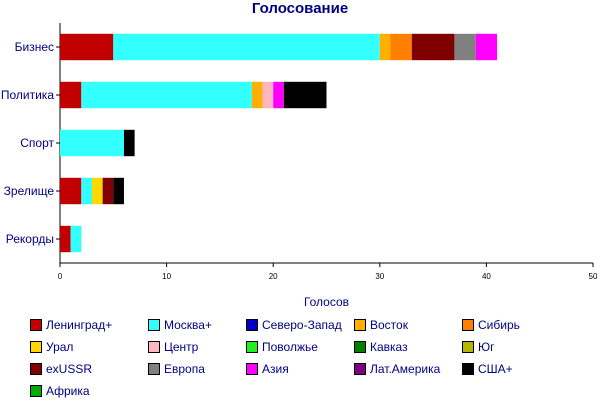 This screenshot has height=400, width=600. What do you see at coordinates (188, 325) in the screenshot?
I see `legend-label: Москва+` at bounding box center [188, 325].